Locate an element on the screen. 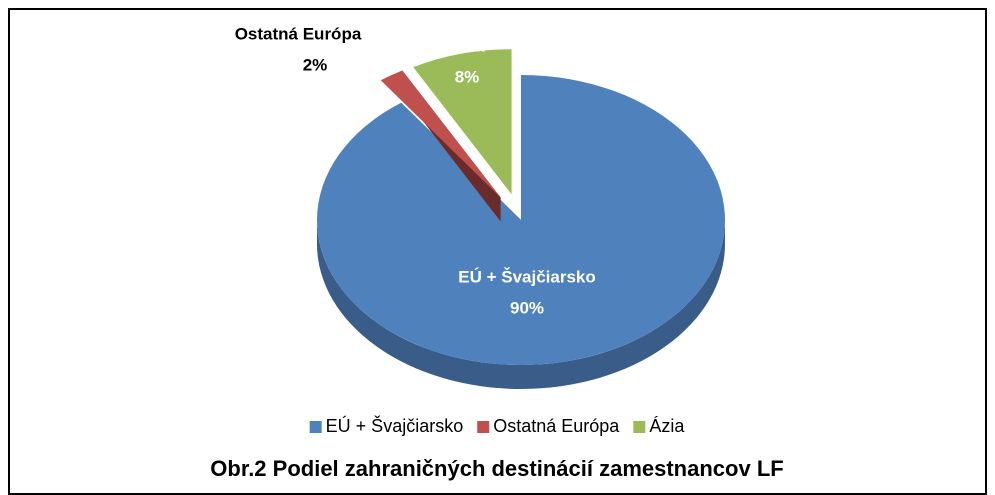 This screenshot has height=495, width=995. legend-label: Ázia is located at coordinates (667, 426).